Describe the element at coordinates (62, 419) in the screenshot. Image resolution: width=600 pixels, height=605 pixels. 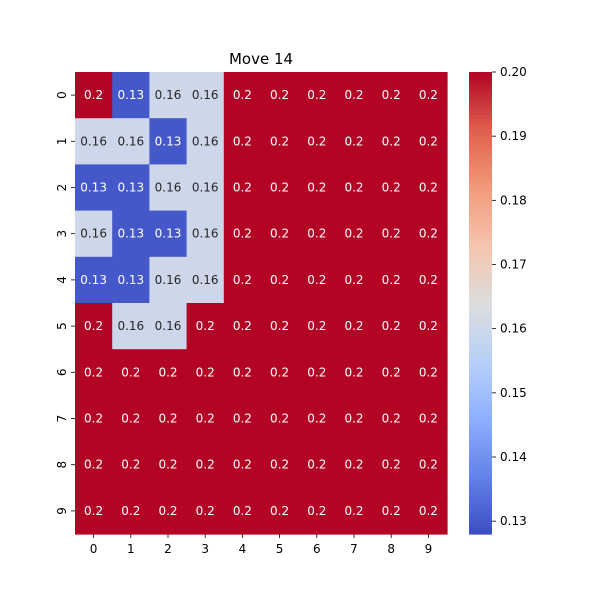
I see `y-tick-label: 7` at that location.